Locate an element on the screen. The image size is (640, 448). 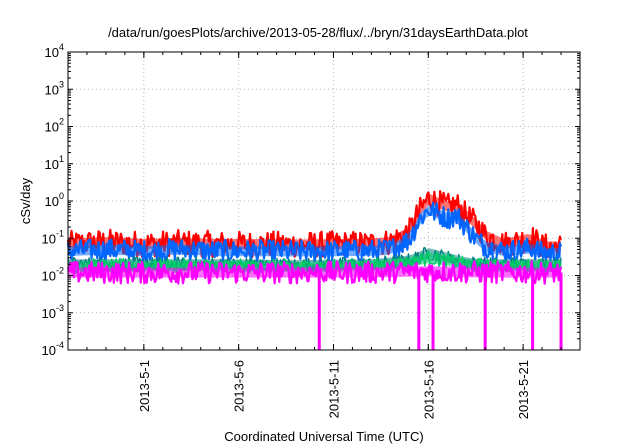
y-tick-label: 10⁻³ is located at coordinates (53, 312).